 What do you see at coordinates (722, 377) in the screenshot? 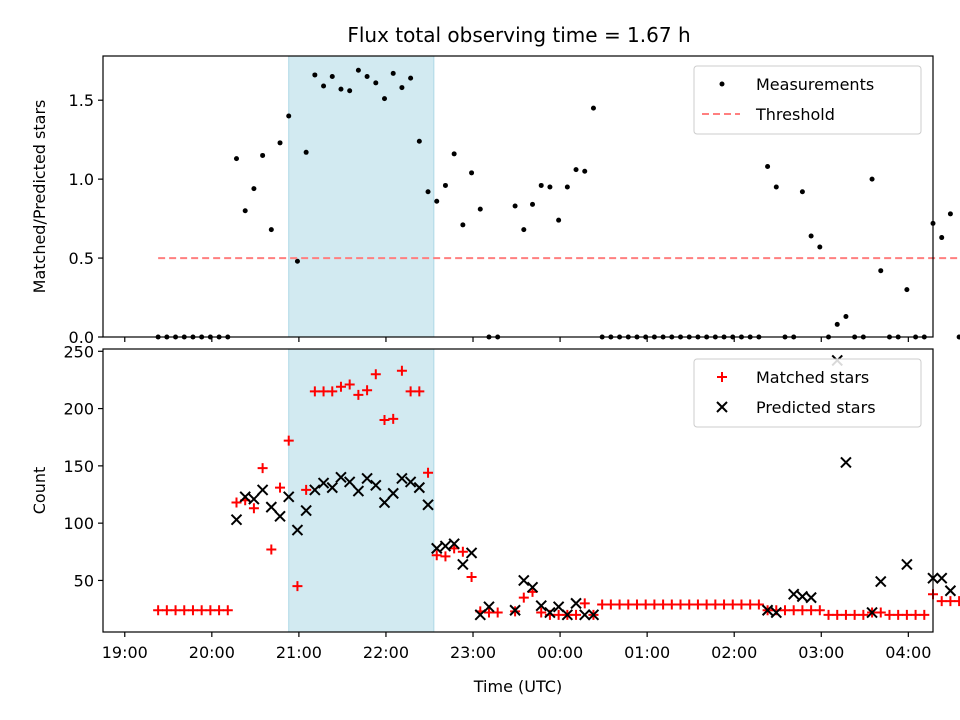
I see `legend-matched-marker` at bounding box center [722, 377].